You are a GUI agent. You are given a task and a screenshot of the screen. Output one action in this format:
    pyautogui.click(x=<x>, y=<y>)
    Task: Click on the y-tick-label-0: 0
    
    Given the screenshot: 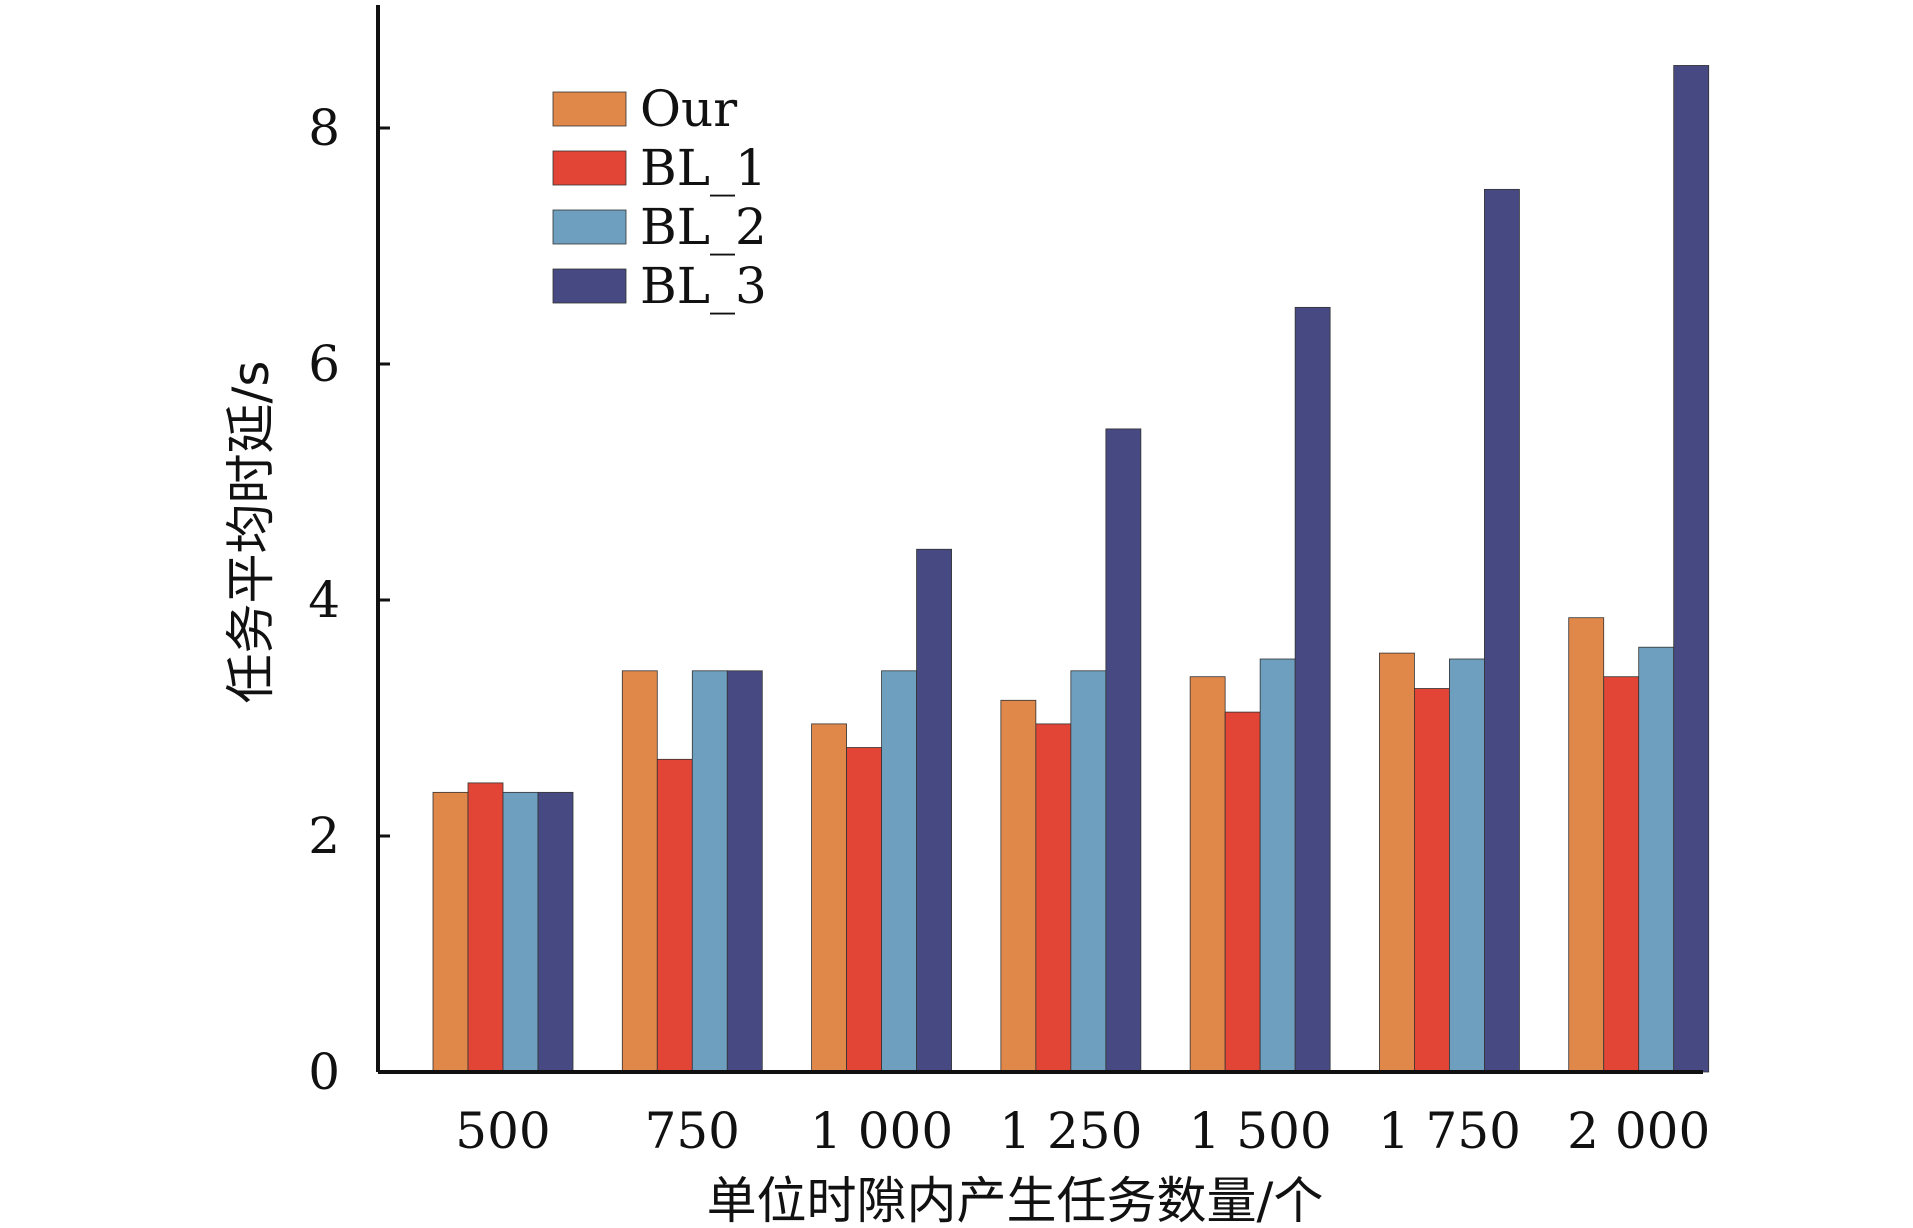 What is the action you would take?
    pyautogui.click(x=324, y=1072)
    